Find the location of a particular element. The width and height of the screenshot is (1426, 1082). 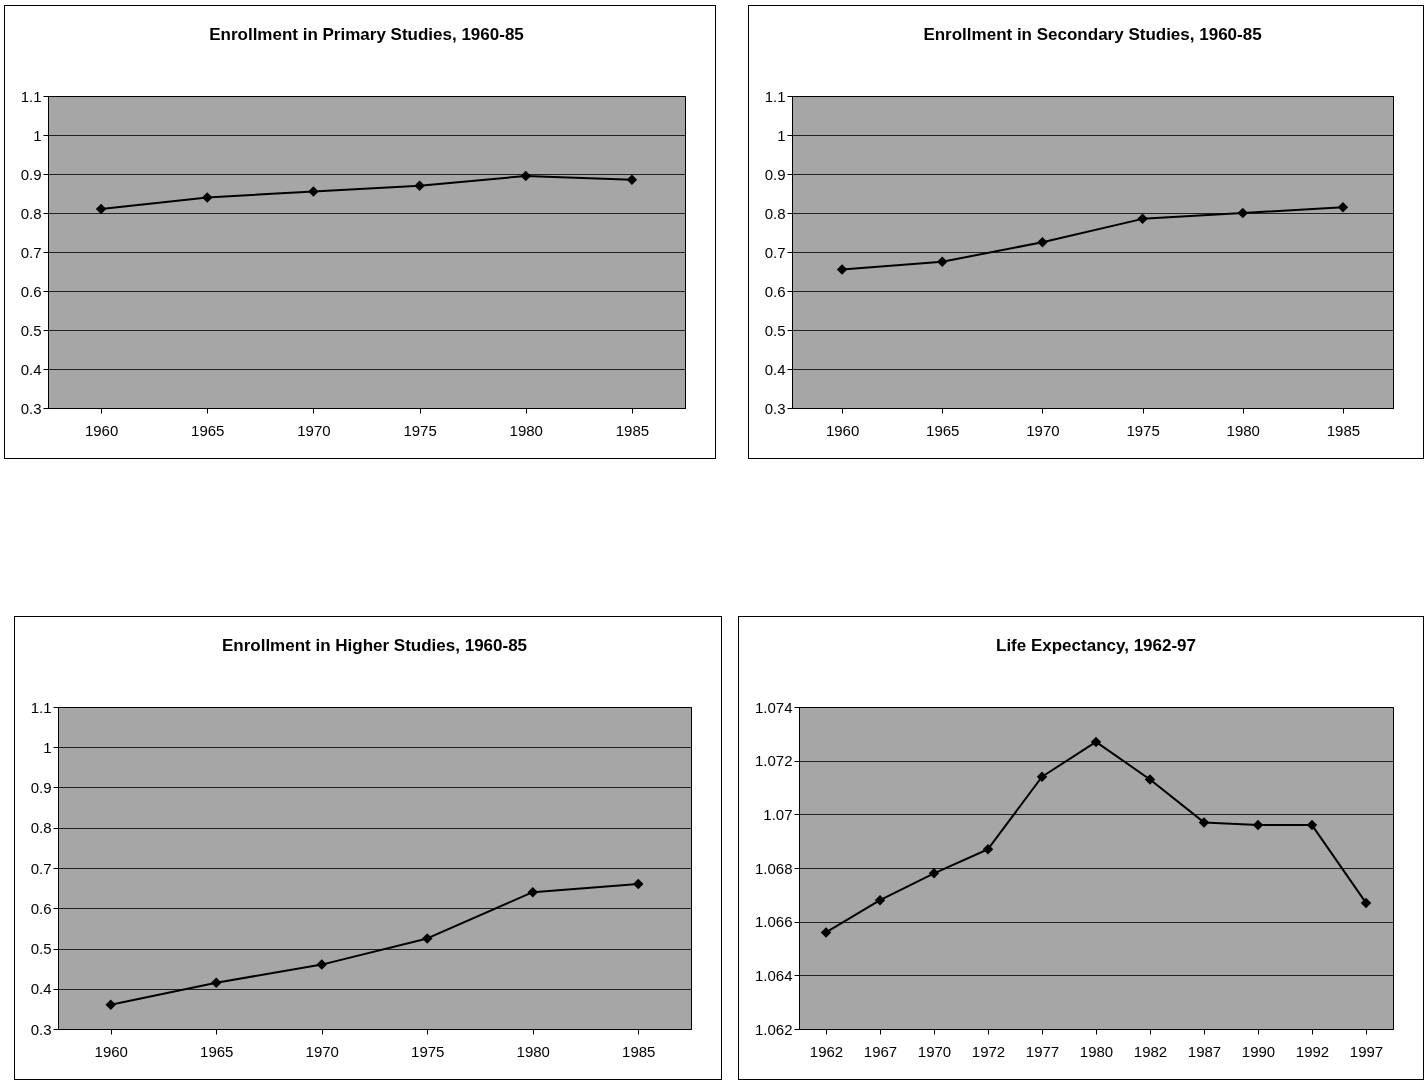

x-tick-label: 1997 is located at coordinates (1366, 1051).